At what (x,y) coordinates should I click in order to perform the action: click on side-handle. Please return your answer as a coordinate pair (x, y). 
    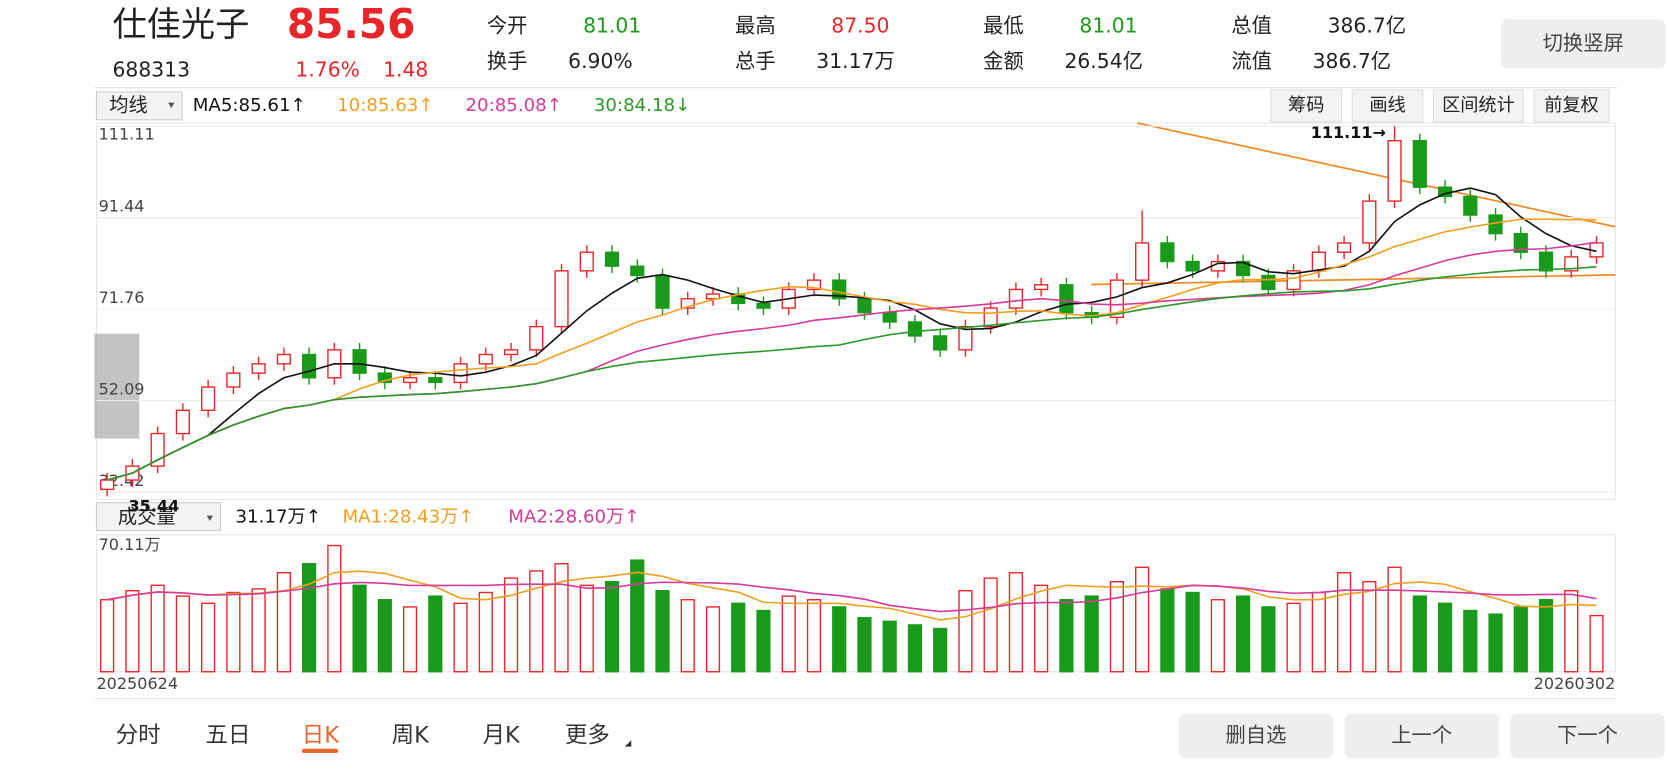
    Looking at the image, I should click on (117, 386).